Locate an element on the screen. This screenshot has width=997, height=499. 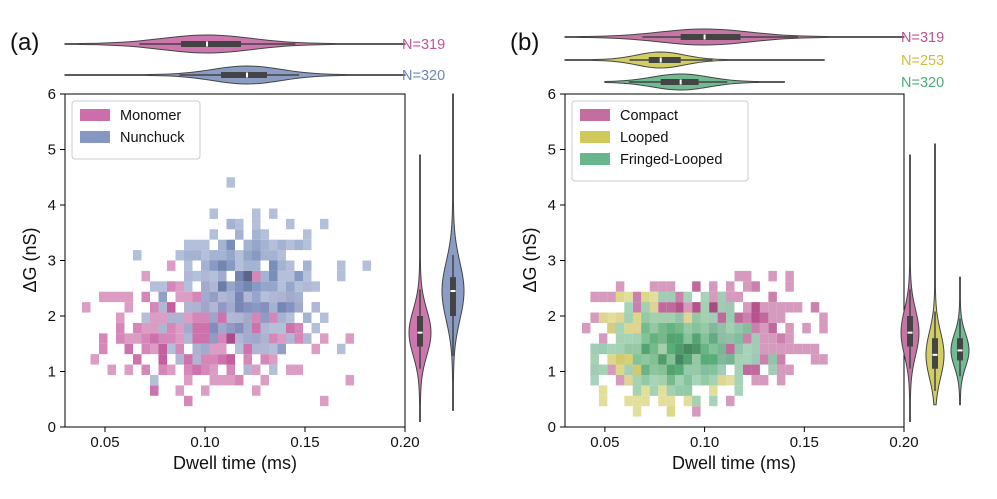
panel-a-y-axis-label: ΔG (nS) is located at coordinates (30, 259).